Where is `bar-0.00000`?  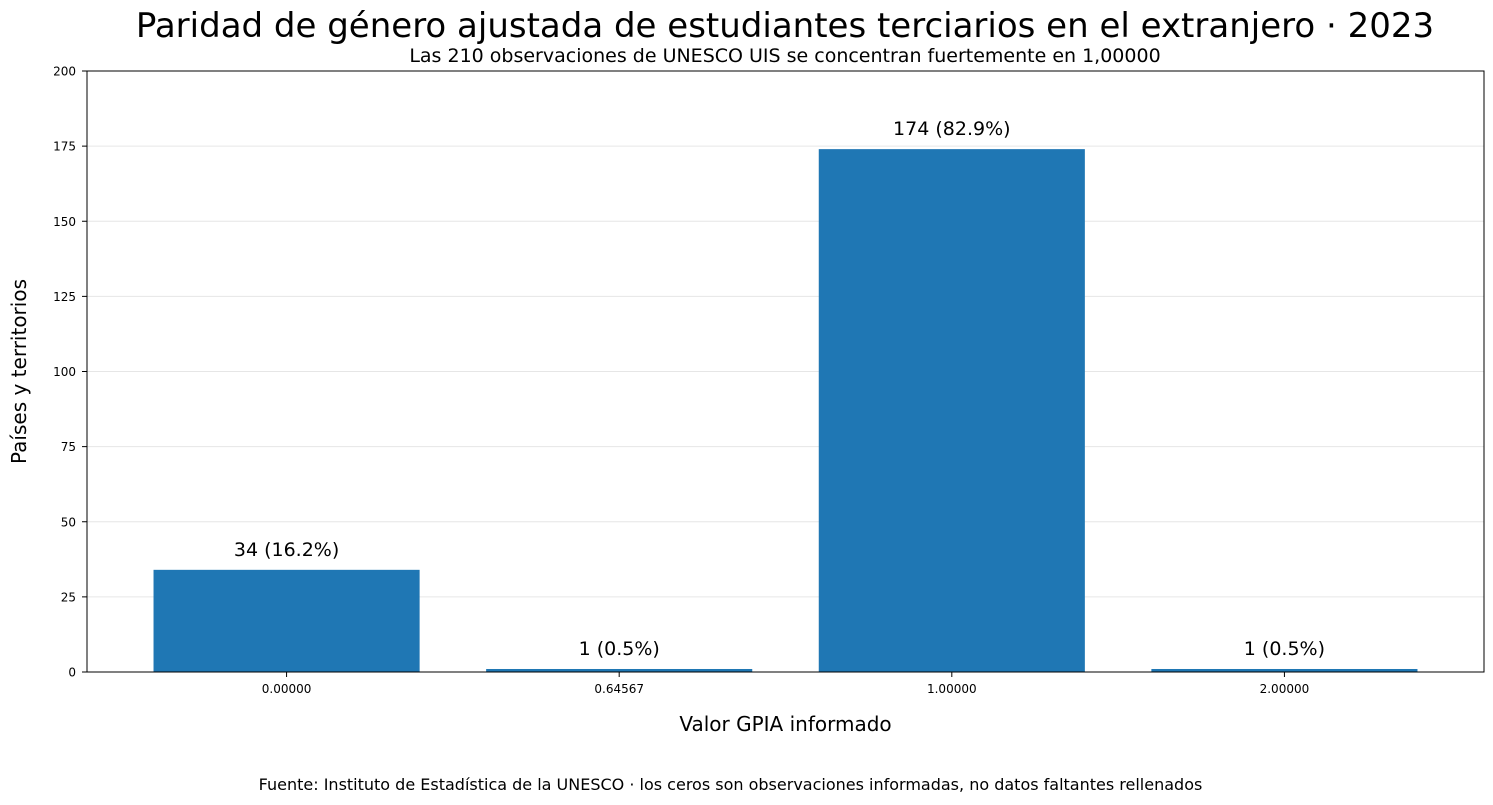 bar-0.00000 is located at coordinates (286, 620).